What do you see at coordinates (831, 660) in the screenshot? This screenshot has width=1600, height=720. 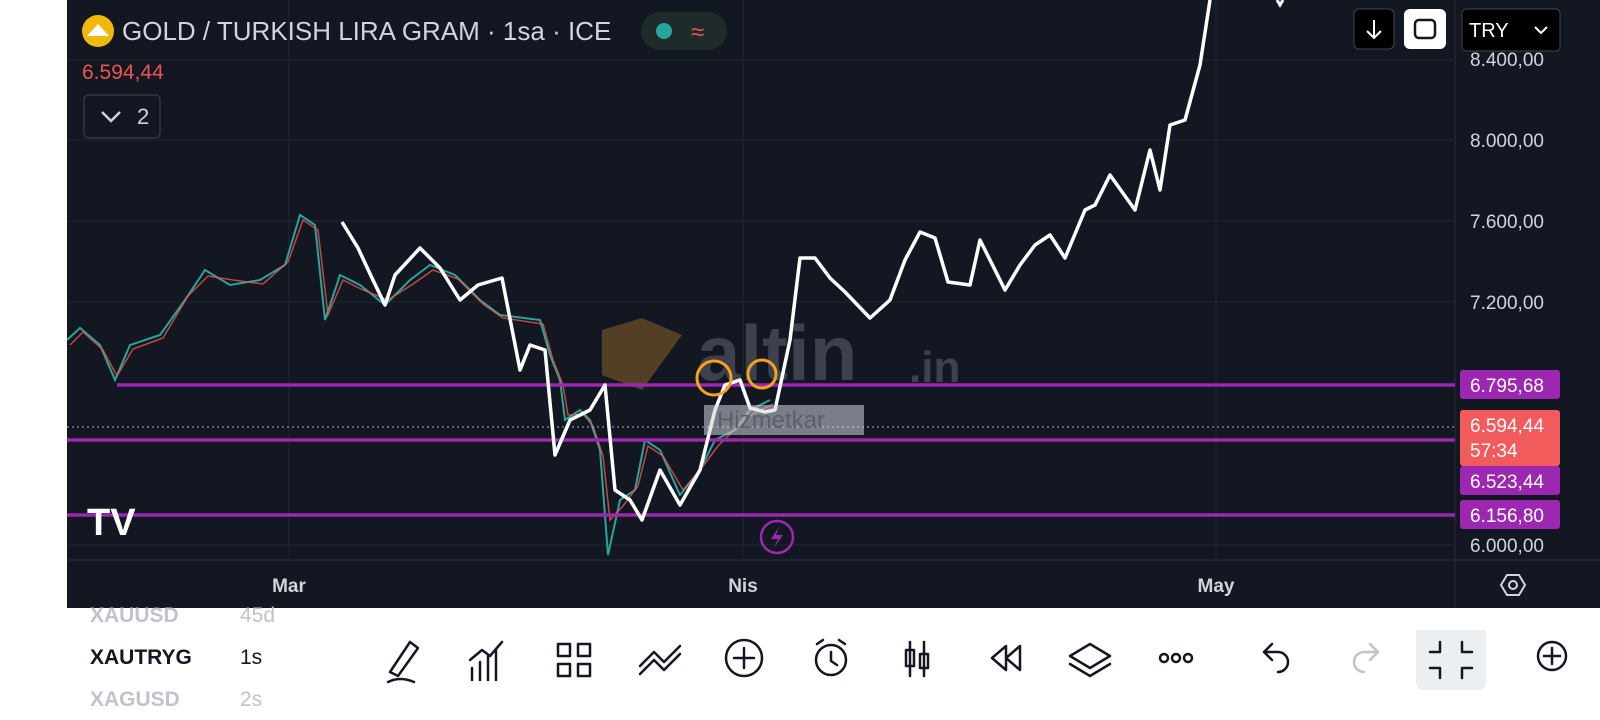 I see `alert-tool` at bounding box center [831, 660].